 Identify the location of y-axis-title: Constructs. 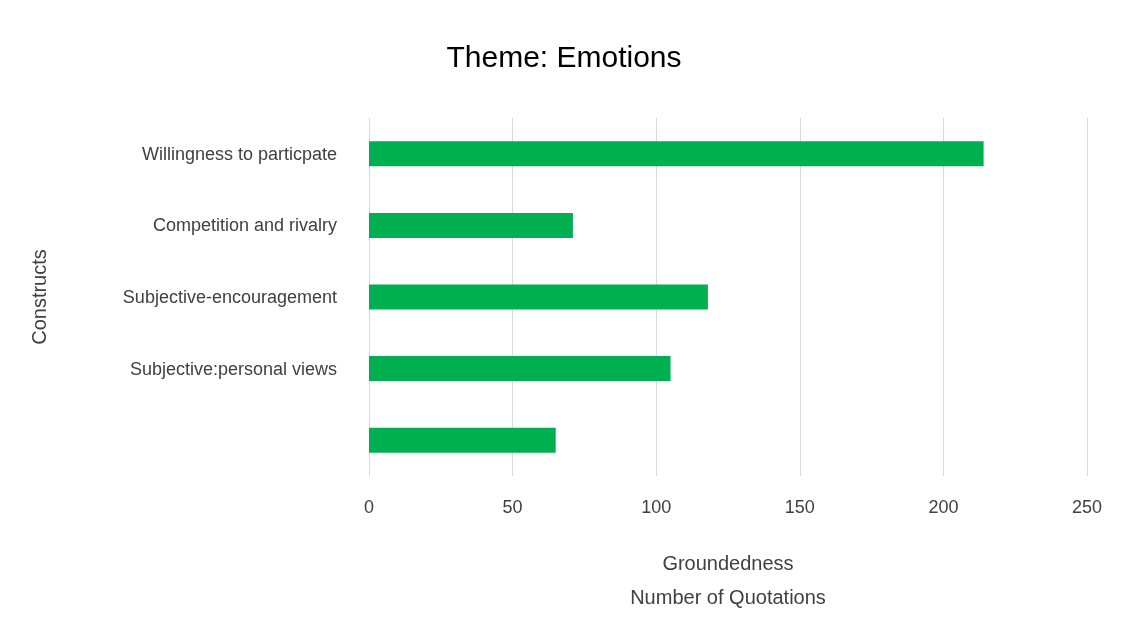
(39, 297).